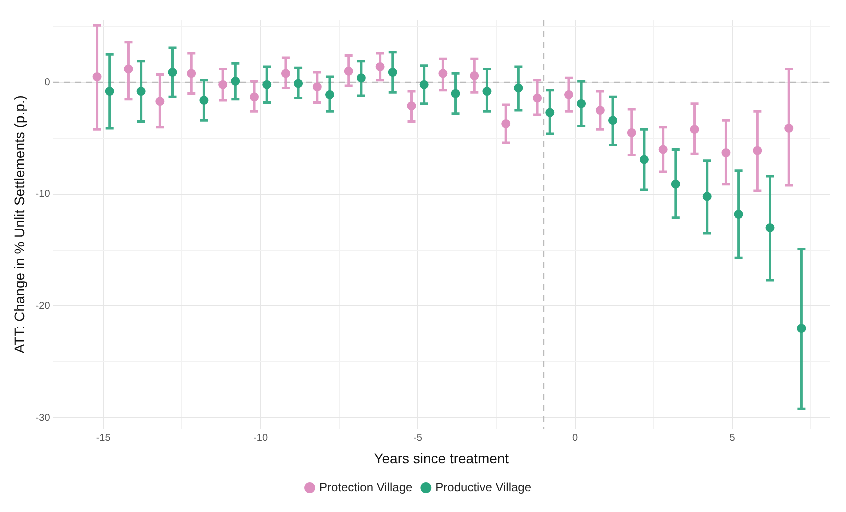  What do you see at coordinates (484, 487) in the screenshot?
I see `legend-label: Productive Village` at bounding box center [484, 487].